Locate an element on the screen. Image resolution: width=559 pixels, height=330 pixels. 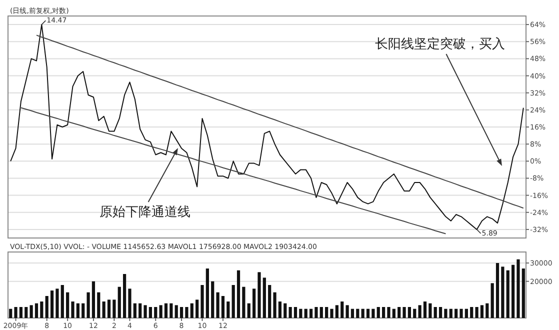
annotation: 长阳线坚定突破，买入 is located at coordinates (440, 44).